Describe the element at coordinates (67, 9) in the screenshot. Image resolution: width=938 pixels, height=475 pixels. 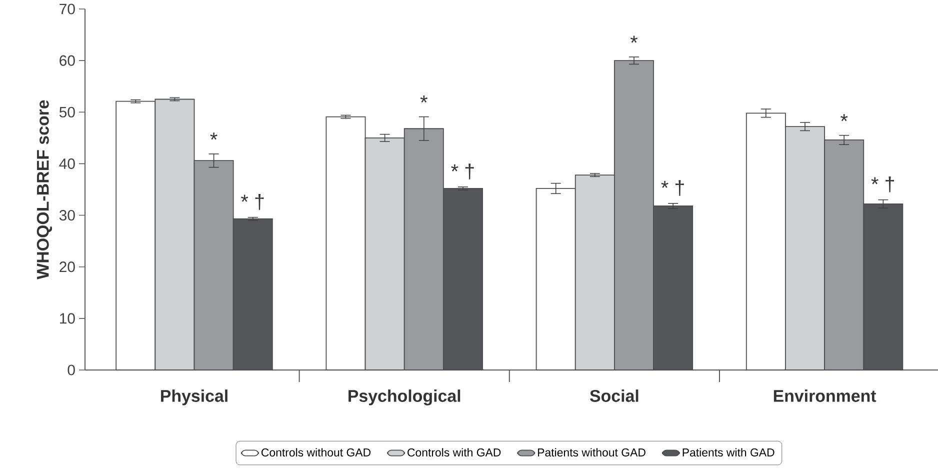
I see `y-tick-label: 70` at that location.